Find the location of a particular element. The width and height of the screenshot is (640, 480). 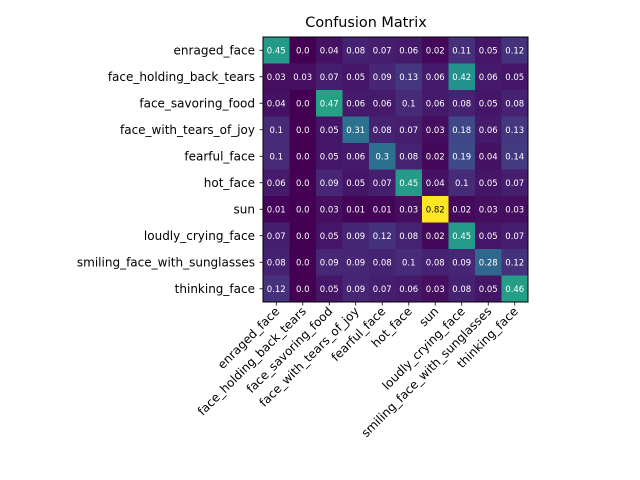

heatmap-cell-label: 0.42 is located at coordinates (461, 78).